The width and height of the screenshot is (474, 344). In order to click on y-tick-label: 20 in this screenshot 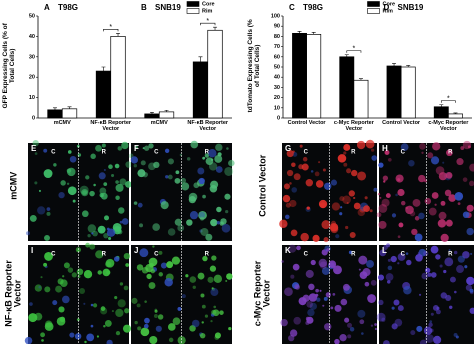, I will do `click(32, 78)`.